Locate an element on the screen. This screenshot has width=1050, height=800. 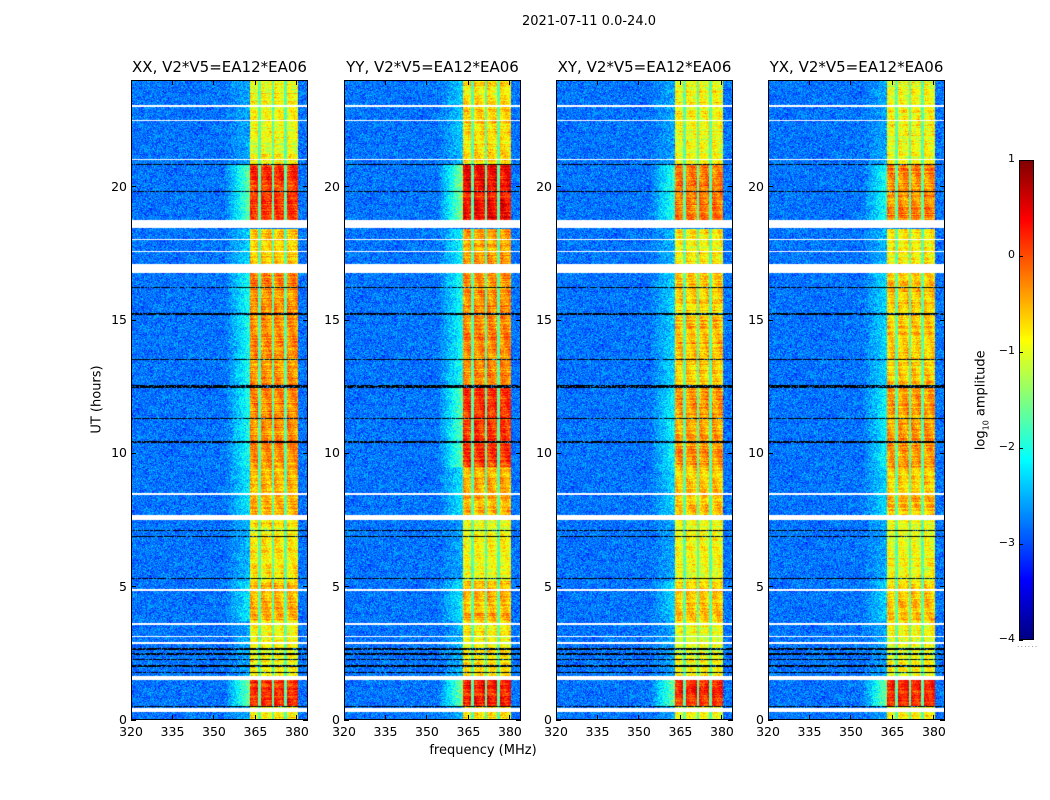
colorbar-frame is located at coordinates (1026, 400).